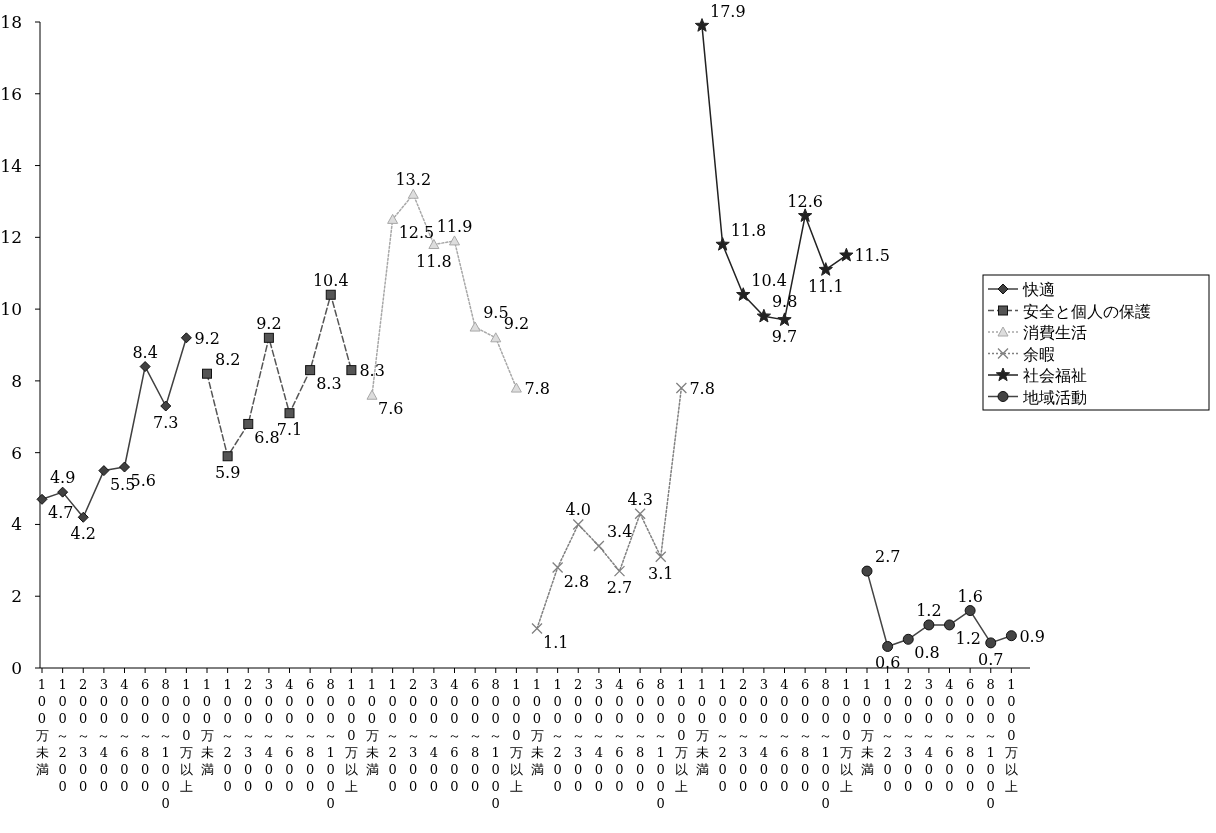  I want to click on data-label: 7.8, so click(702, 389).